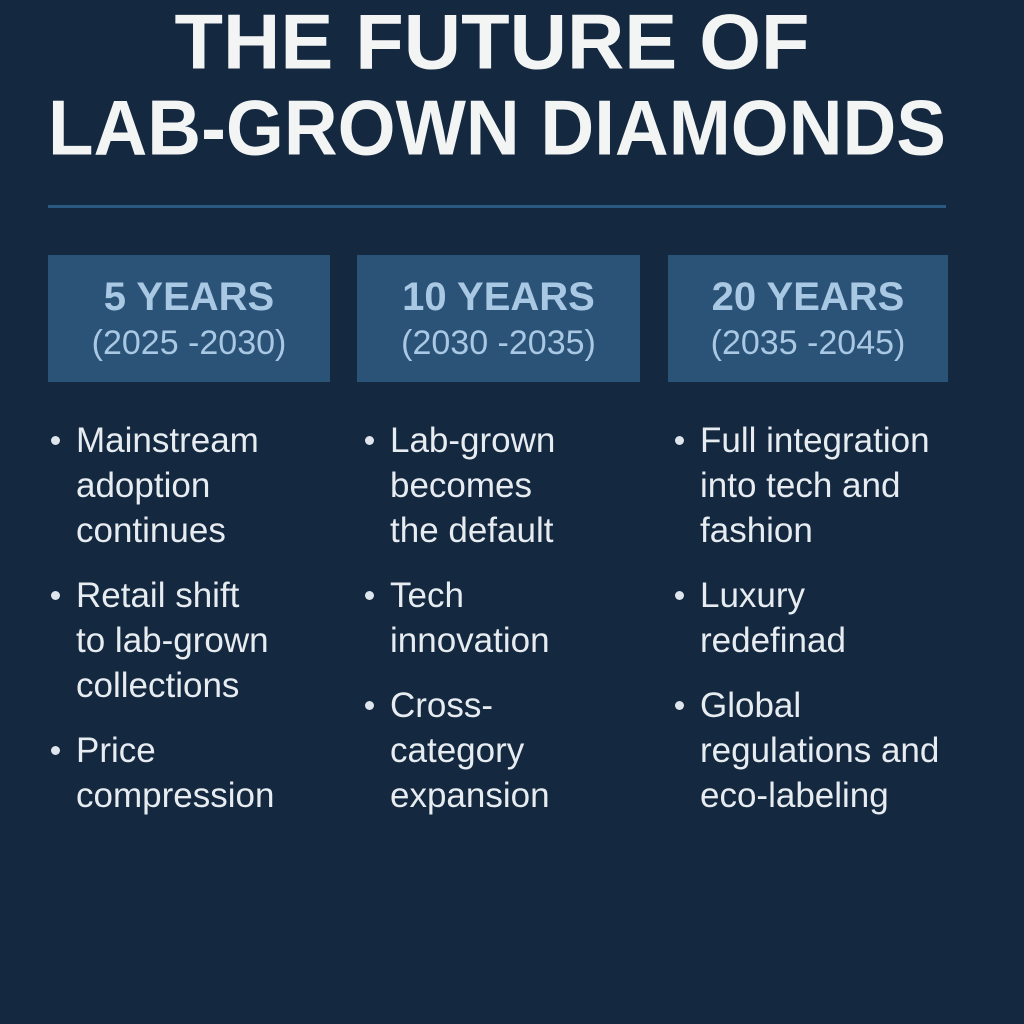 The image size is (1024, 1024). I want to click on bullet-item: Retail shift to lab-grown collections, so click(161, 640).